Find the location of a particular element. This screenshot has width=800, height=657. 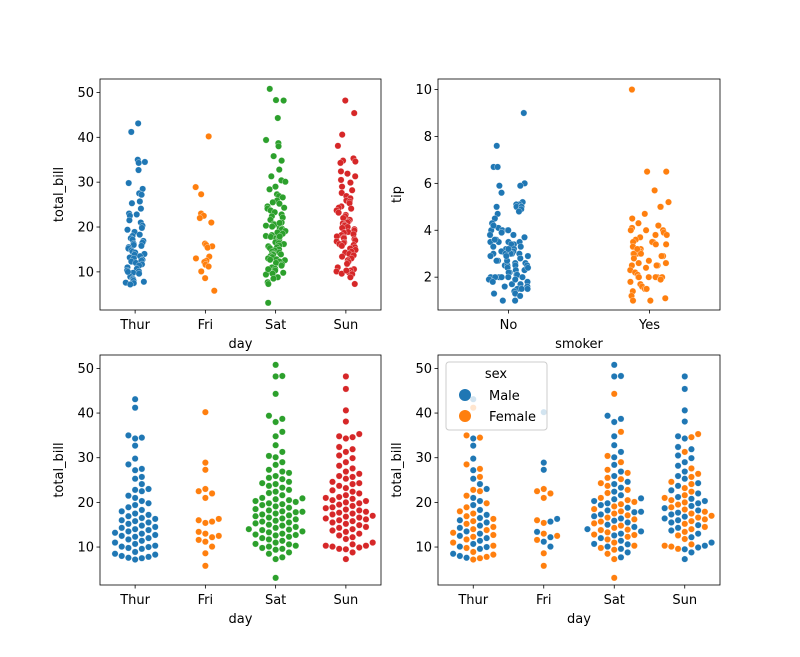

y-tick-label: 50 is located at coordinates (423, 369).